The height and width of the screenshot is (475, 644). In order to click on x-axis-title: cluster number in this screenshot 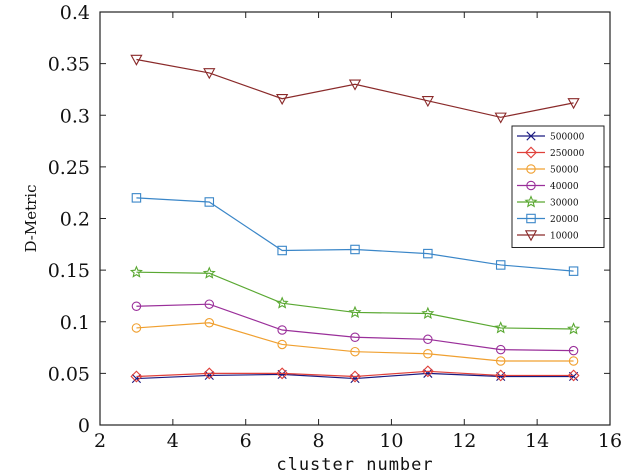, I will do `click(354, 465)`.